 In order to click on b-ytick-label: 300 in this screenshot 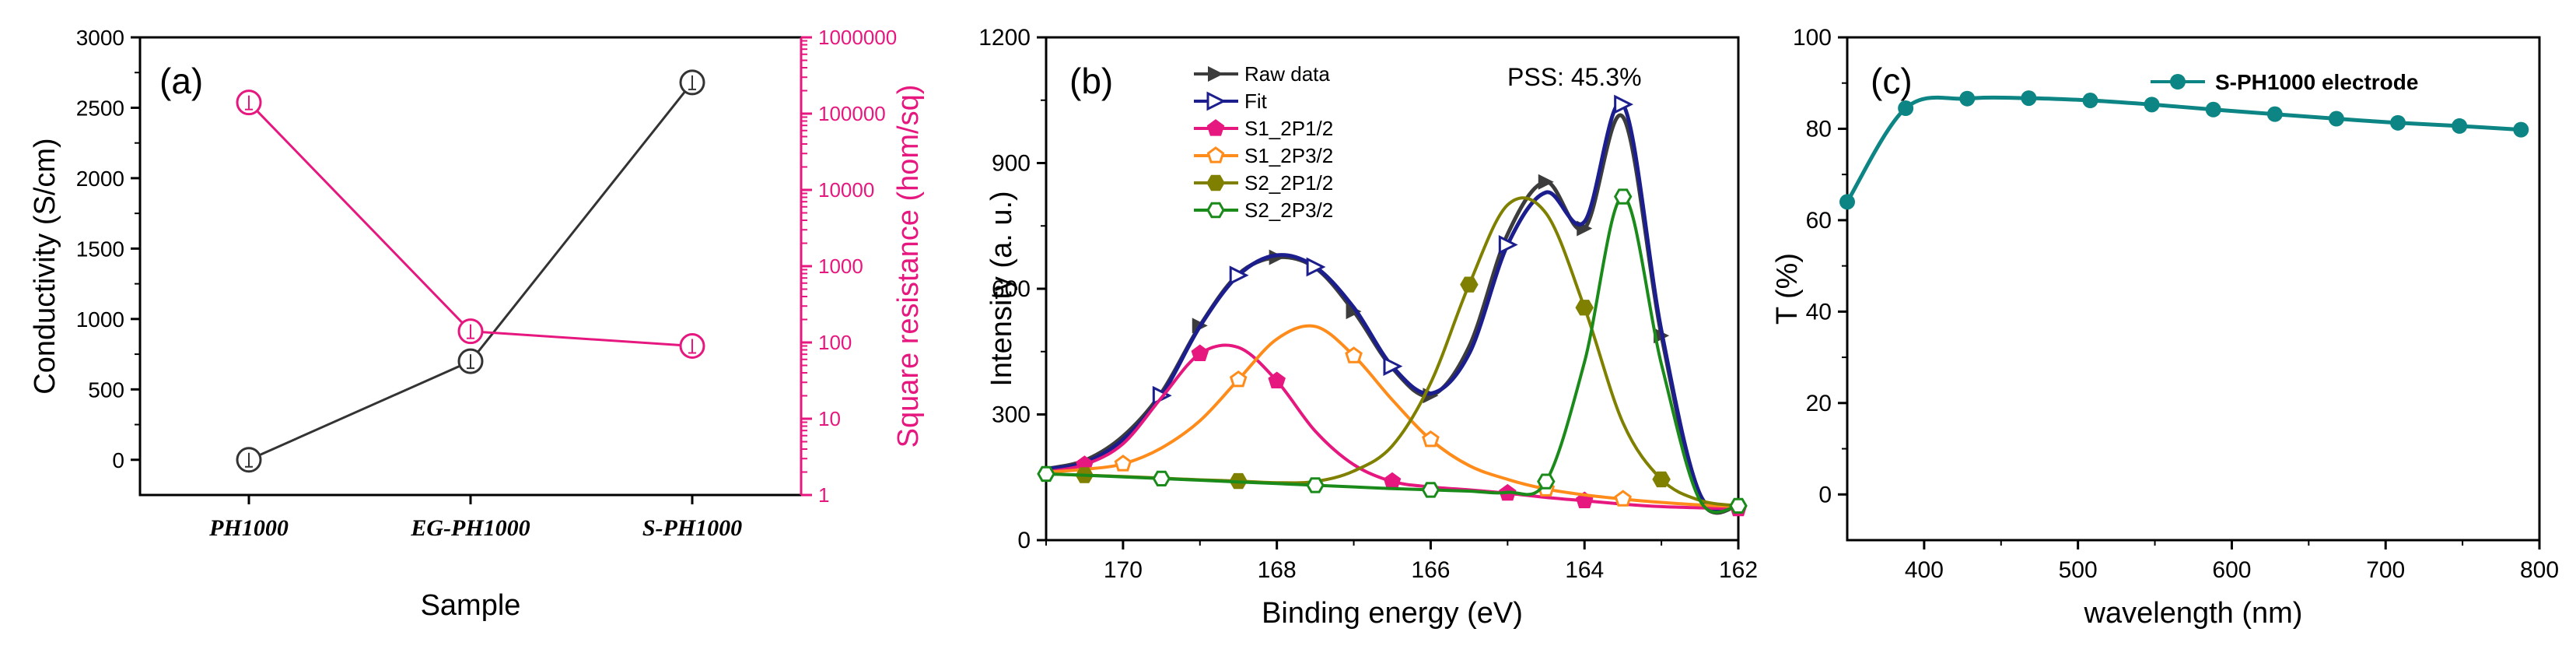, I will do `click(1011, 415)`.